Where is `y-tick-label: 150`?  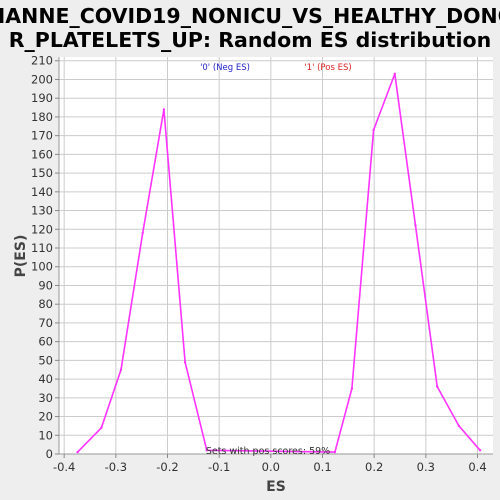 y-tick-label: 150 is located at coordinates (42, 173).